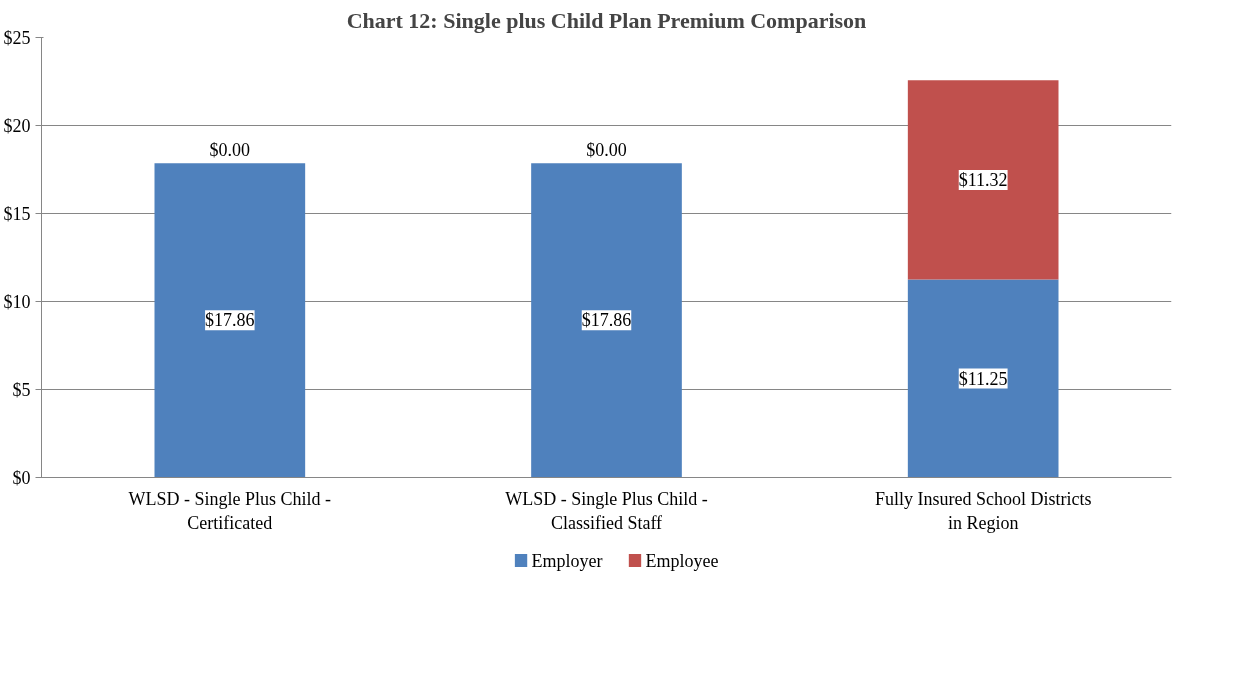 This screenshot has width=1248, height=677. What do you see at coordinates (983, 510) in the screenshot?
I see `x-tick-label: Fully Insured School Districts in Region` at bounding box center [983, 510].